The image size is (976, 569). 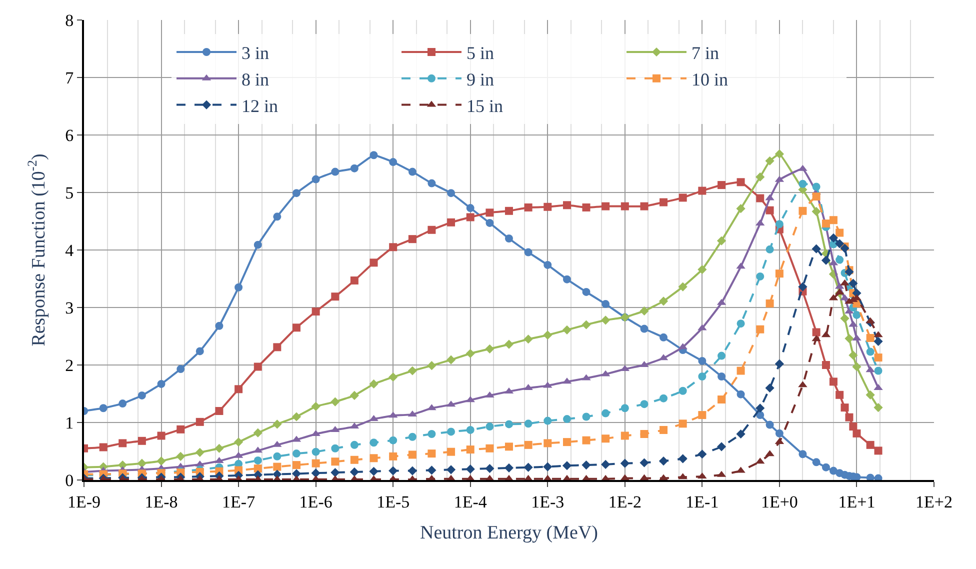 What do you see at coordinates (857, 502) in the screenshot?
I see `x-tick-label: 1E+1` at bounding box center [857, 502].